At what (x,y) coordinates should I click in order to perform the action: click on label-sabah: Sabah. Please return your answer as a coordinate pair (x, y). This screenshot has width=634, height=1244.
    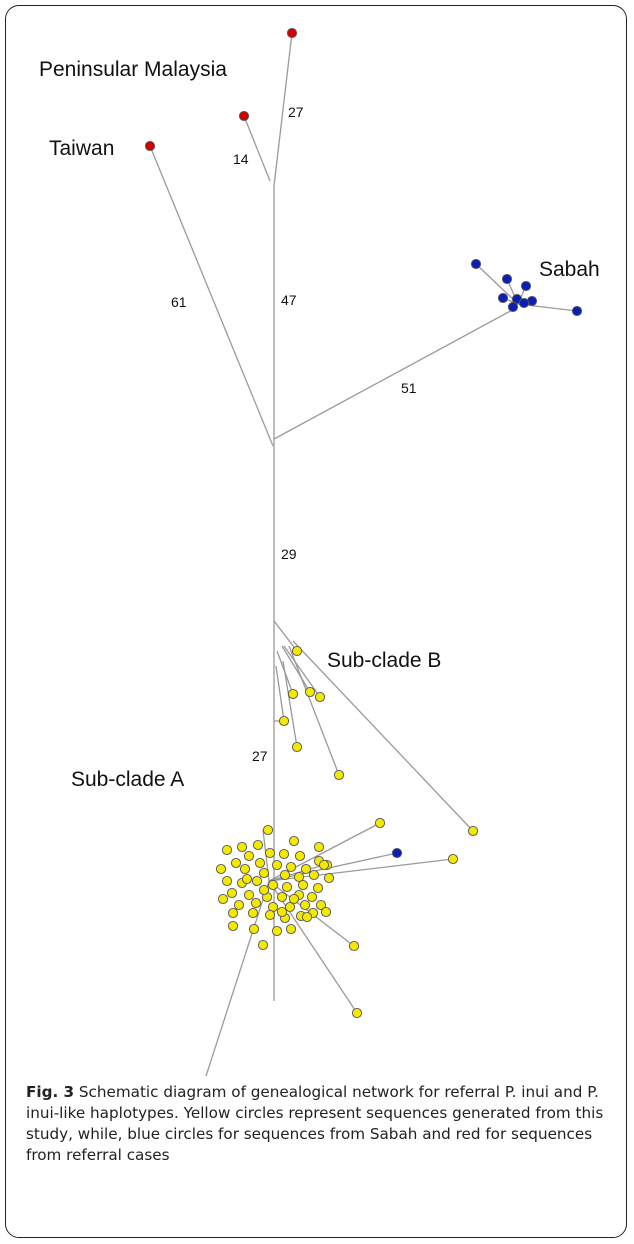
    Looking at the image, I should click on (569, 269).